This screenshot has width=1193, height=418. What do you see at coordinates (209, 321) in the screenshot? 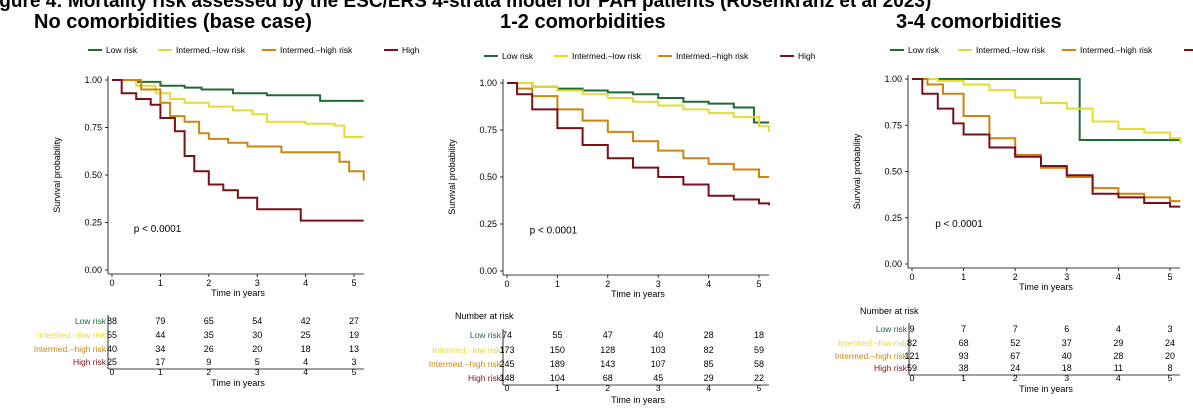
I see `risk-table-value: 65` at bounding box center [209, 321].